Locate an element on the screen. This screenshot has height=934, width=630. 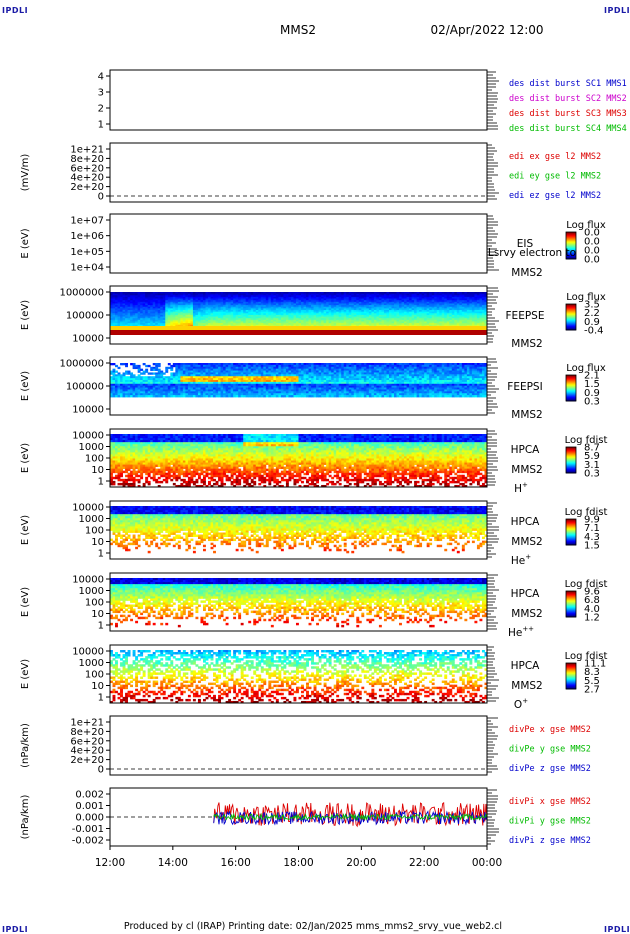
colorbar-tick-label: -0.4 is located at coordinates (594, 331).